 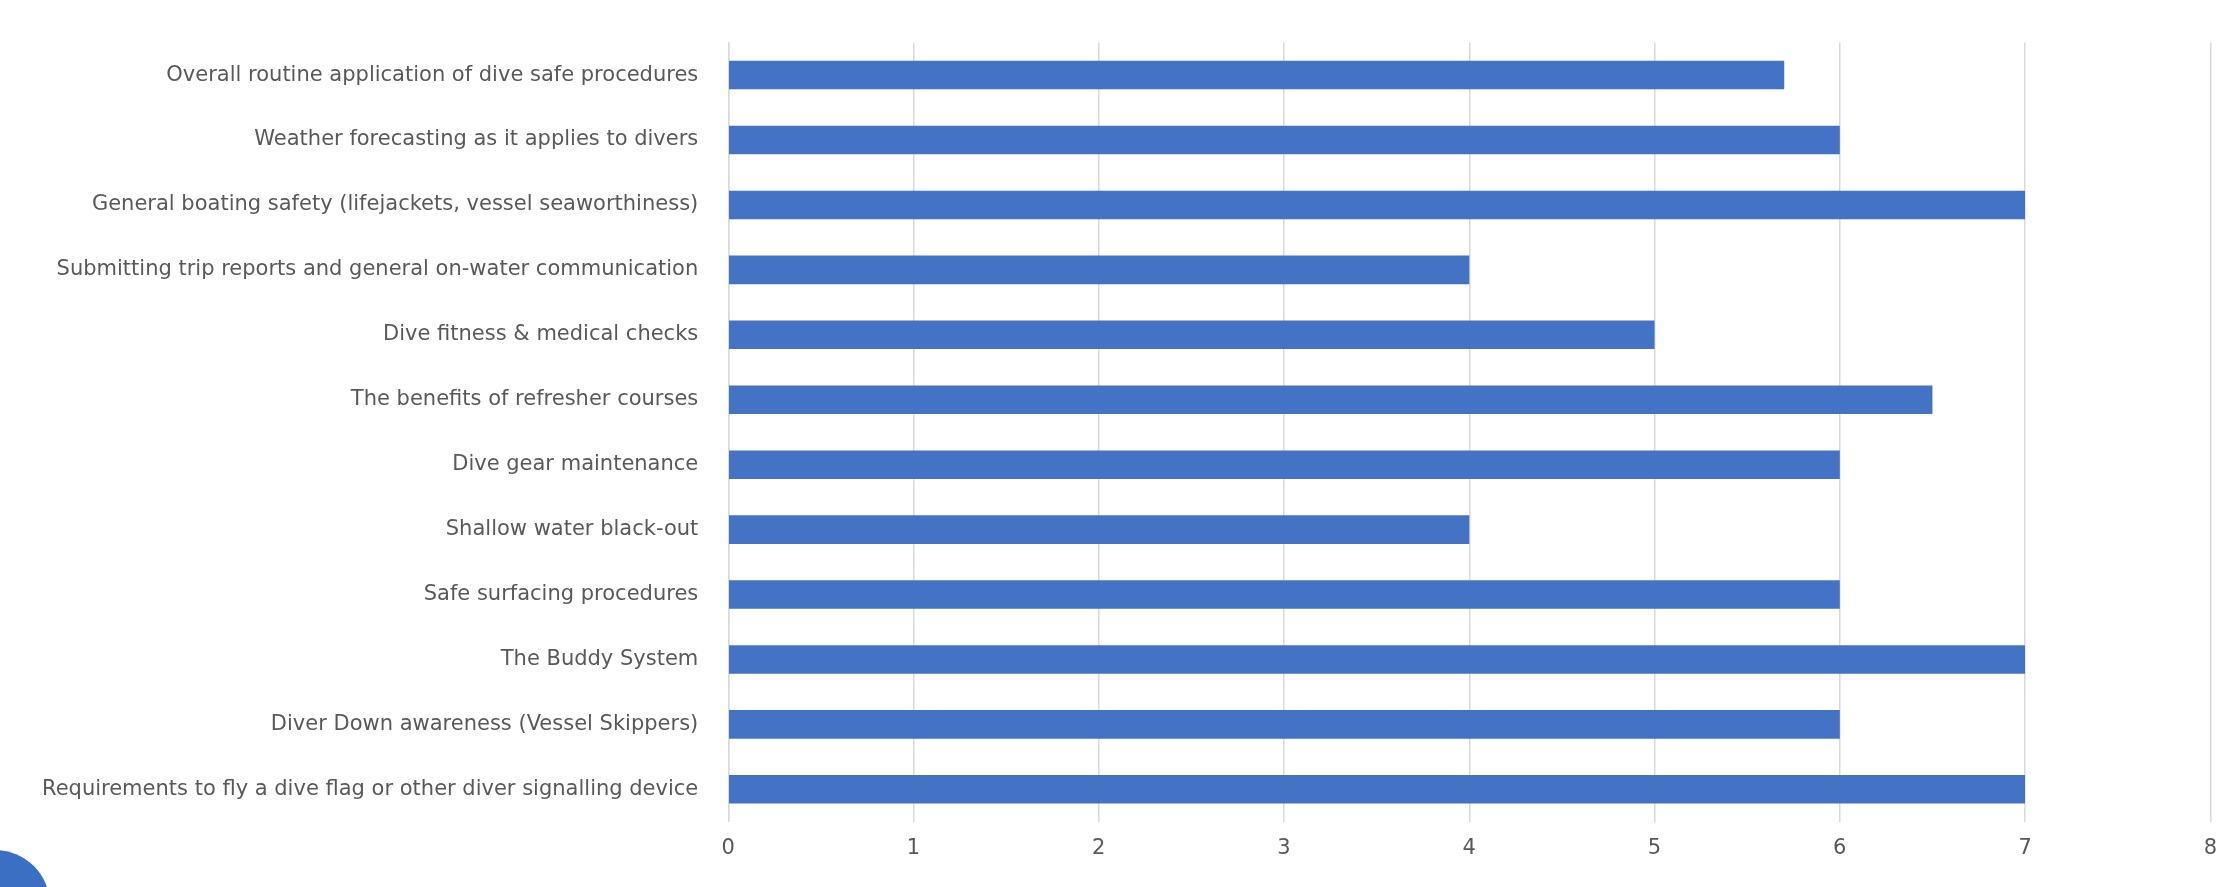 I want to click on y-tick-label: Requirements to fly a dive flag or other diver signalling device, so click(x=370, y=787).